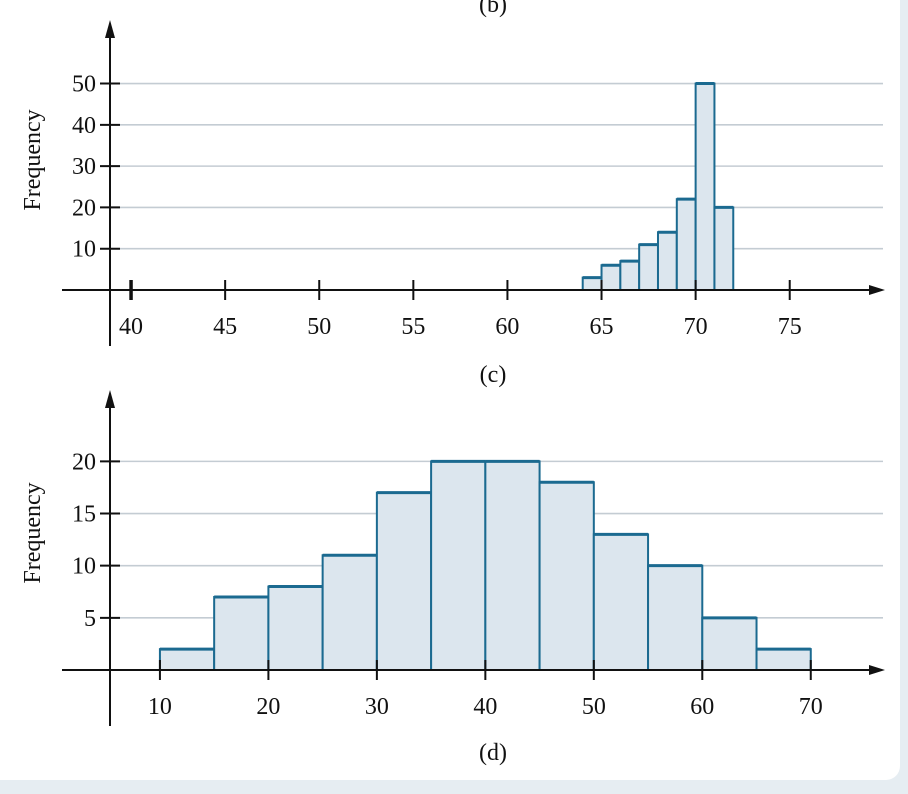 This screenshot has height=794, width=908. I want to click on y-tick-label-c-0: 10, so click(84, 250).